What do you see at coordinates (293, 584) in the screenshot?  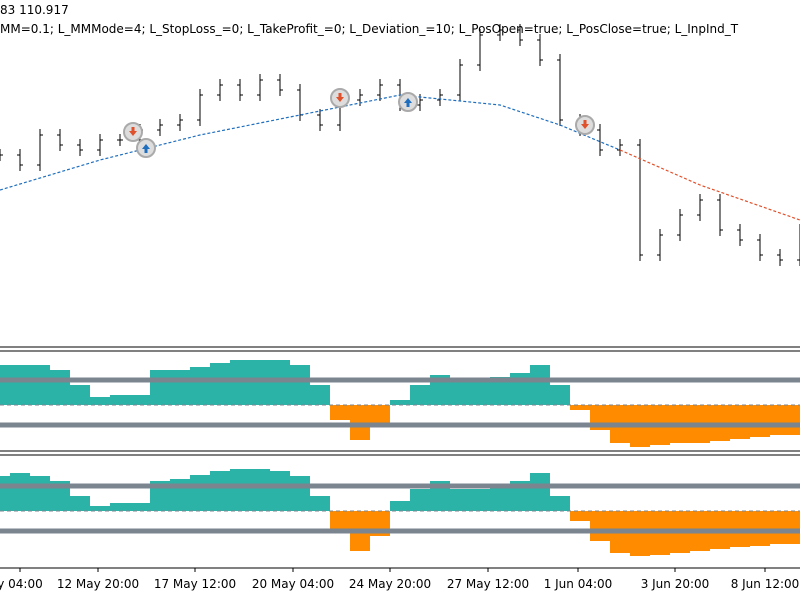 I see `x-tick-label: 20 May 04:00` at bounding box center [293, 584].